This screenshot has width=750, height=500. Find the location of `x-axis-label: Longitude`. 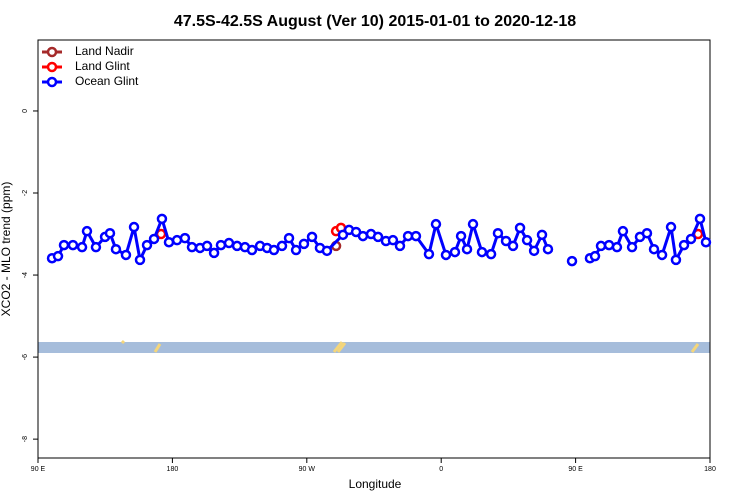

x-axis-label: Longitude is located at coordinates (375, 484).